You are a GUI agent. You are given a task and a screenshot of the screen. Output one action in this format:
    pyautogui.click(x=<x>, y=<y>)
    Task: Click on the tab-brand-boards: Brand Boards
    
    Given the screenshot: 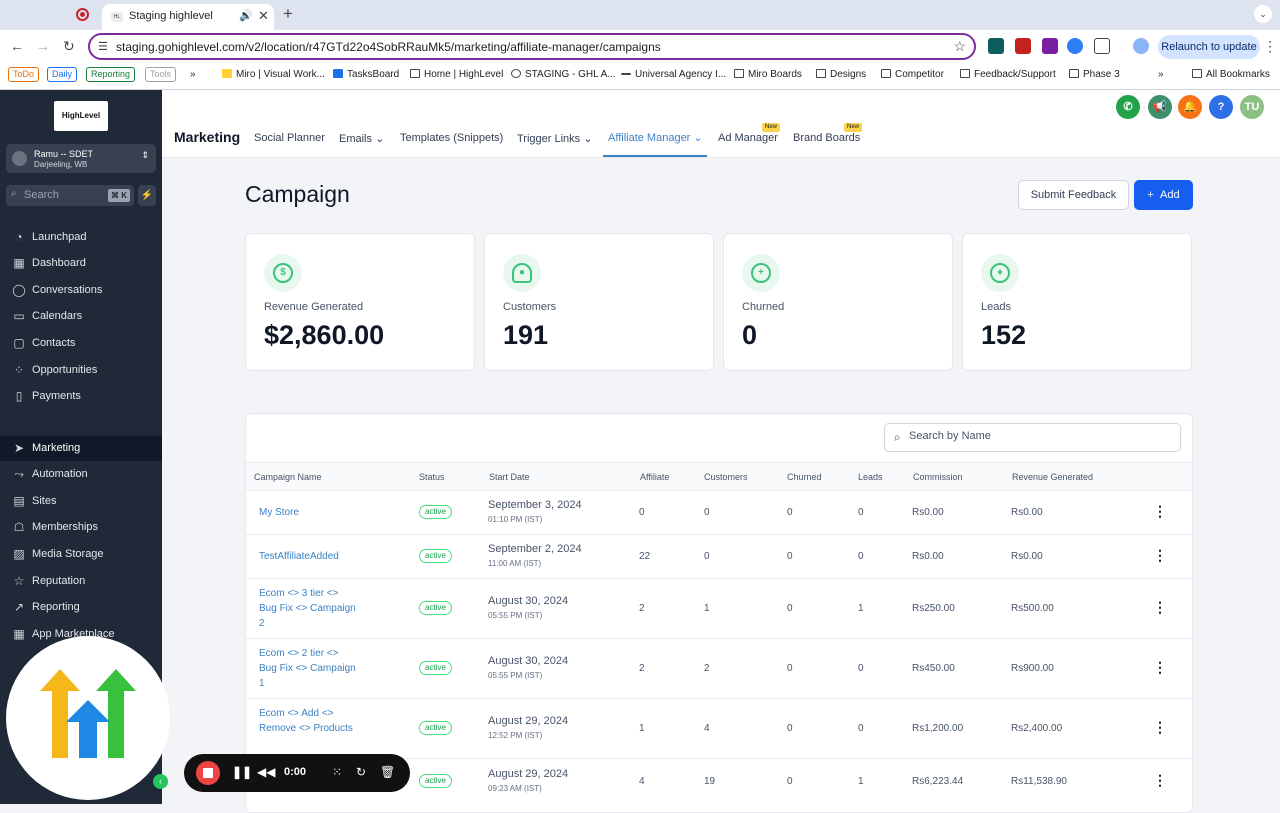 What is the action you would take?
    pyautogui.click(x=827, y=138)
    